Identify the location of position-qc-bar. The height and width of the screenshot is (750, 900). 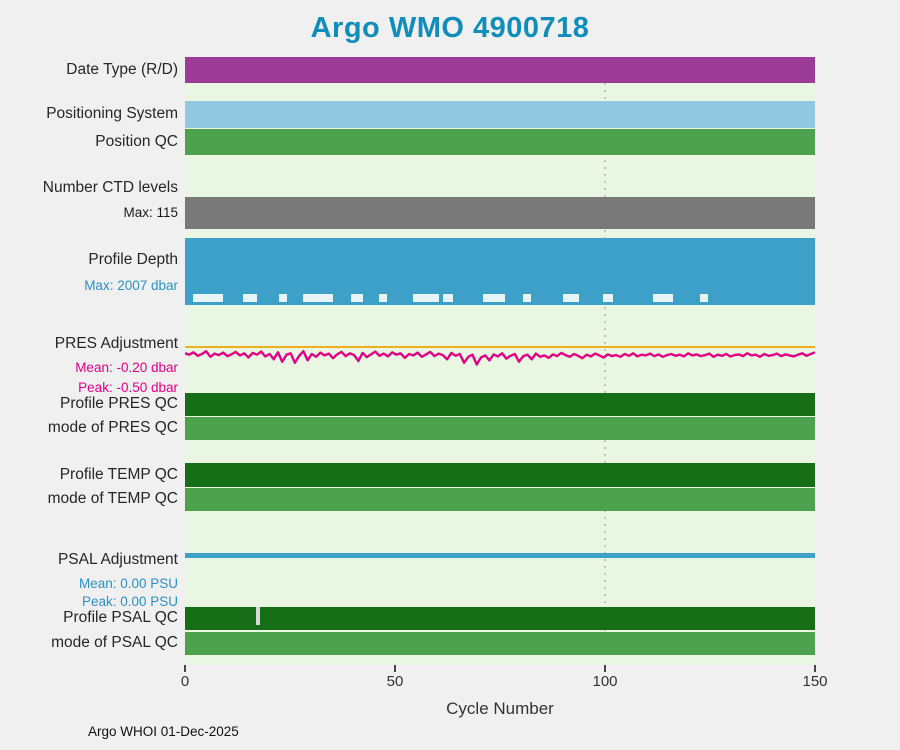
(500, 142).